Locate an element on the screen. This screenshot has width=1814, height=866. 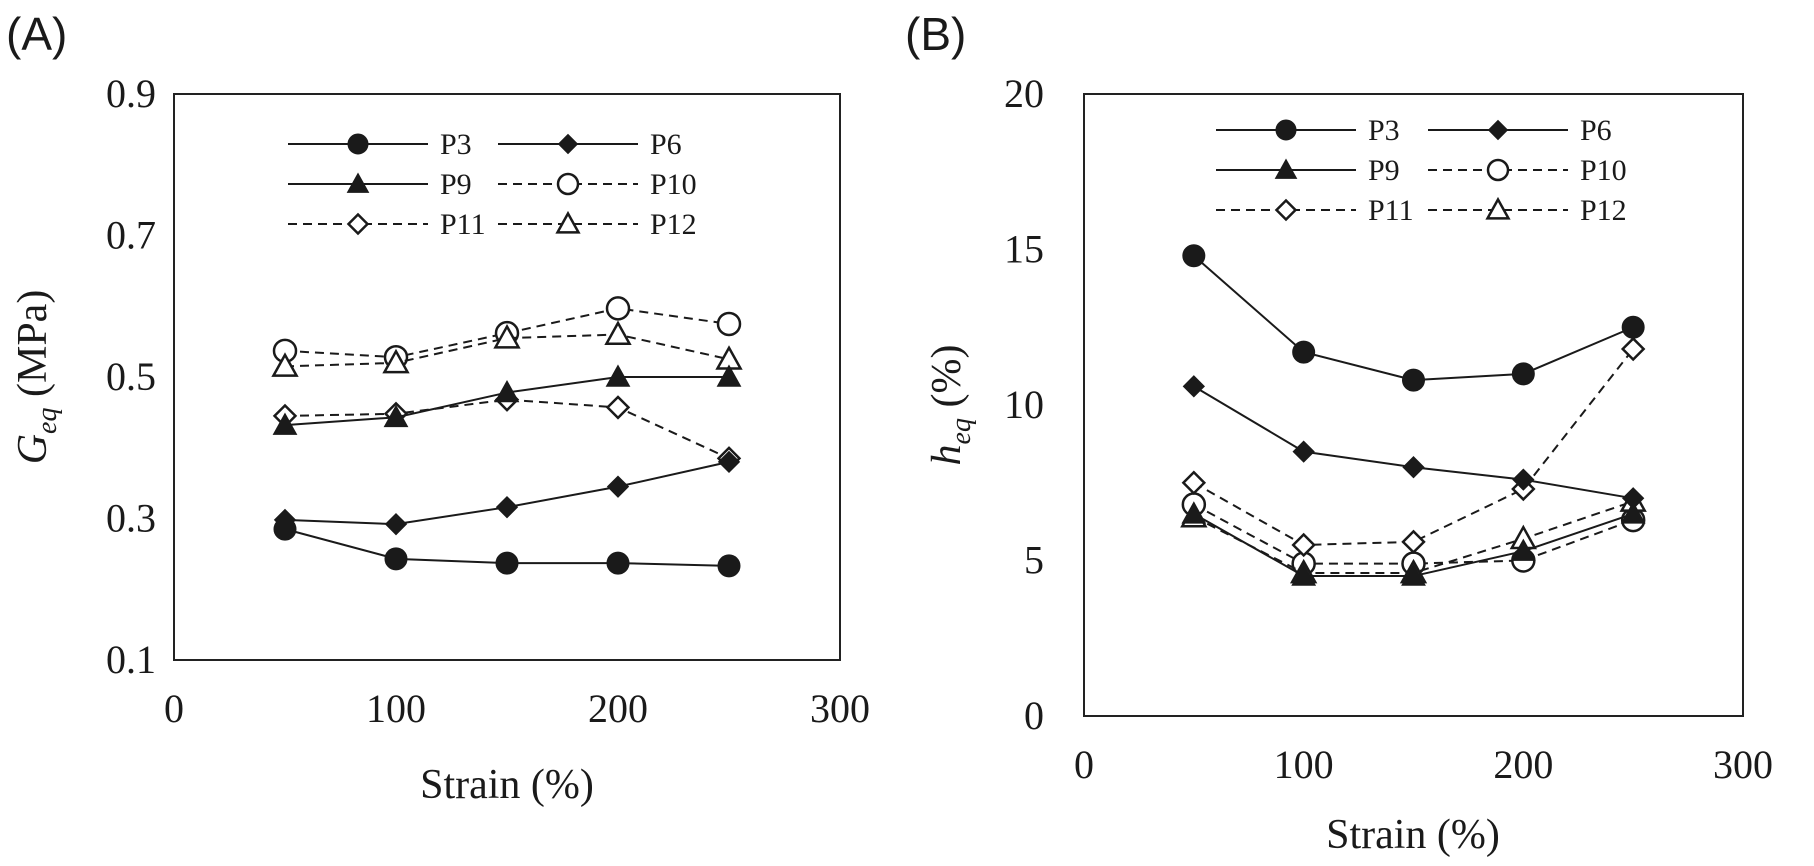
series-p6 is located at coordinates (507, 493).